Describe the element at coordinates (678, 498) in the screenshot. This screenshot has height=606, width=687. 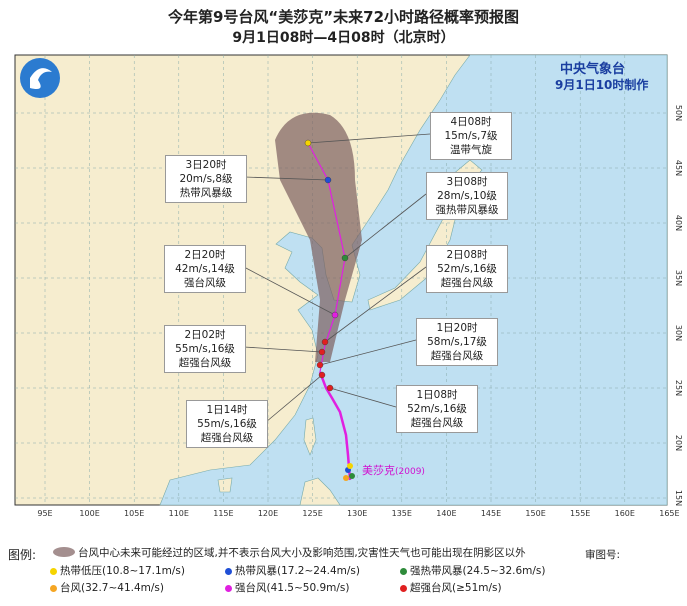
I see `latitude-label: 15N` at that location.